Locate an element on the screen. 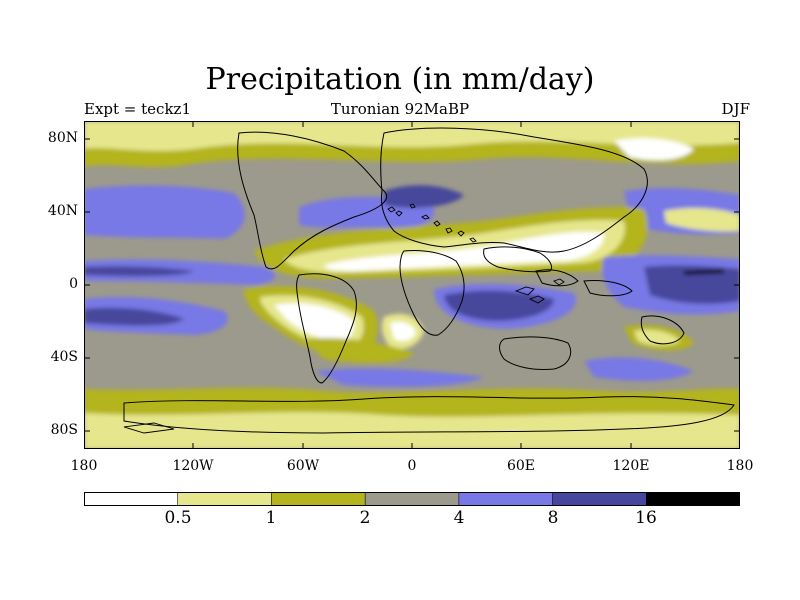 This screenshot has width=800, height=600. colorbar is located at coordinates (412, 499).